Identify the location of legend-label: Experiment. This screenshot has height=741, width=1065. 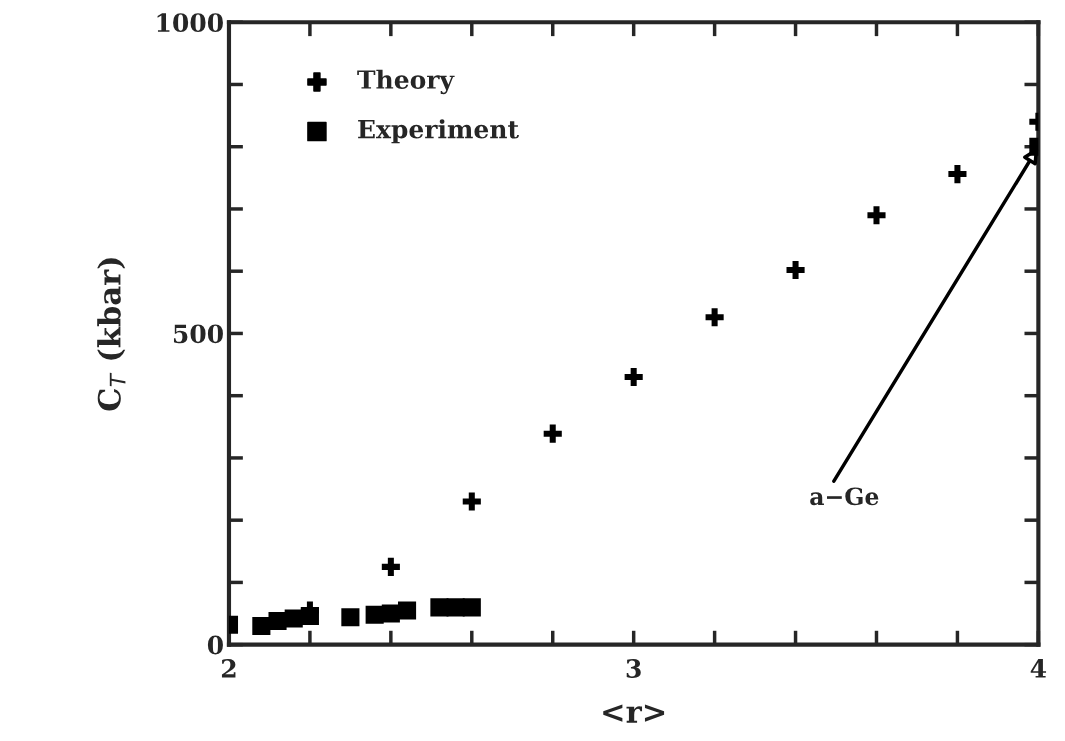
(438, 131).